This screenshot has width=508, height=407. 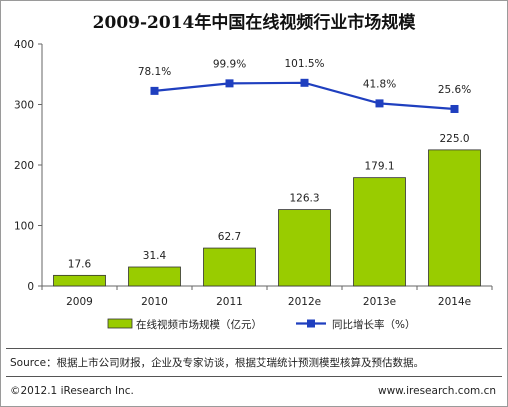 What do you see at coordinates (454, 302) in the screenshot?
I see `x-tick-label: 2014e` at bounding box center [454, 302].